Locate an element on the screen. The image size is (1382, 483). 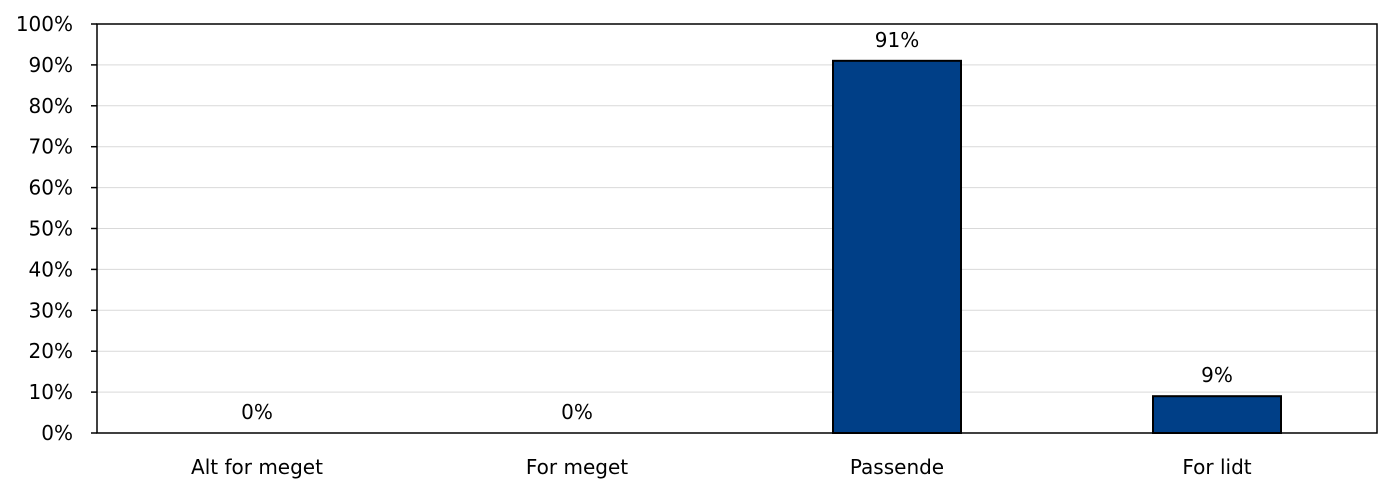
y-tick-label: 10% is located at coordinates (51, 392).